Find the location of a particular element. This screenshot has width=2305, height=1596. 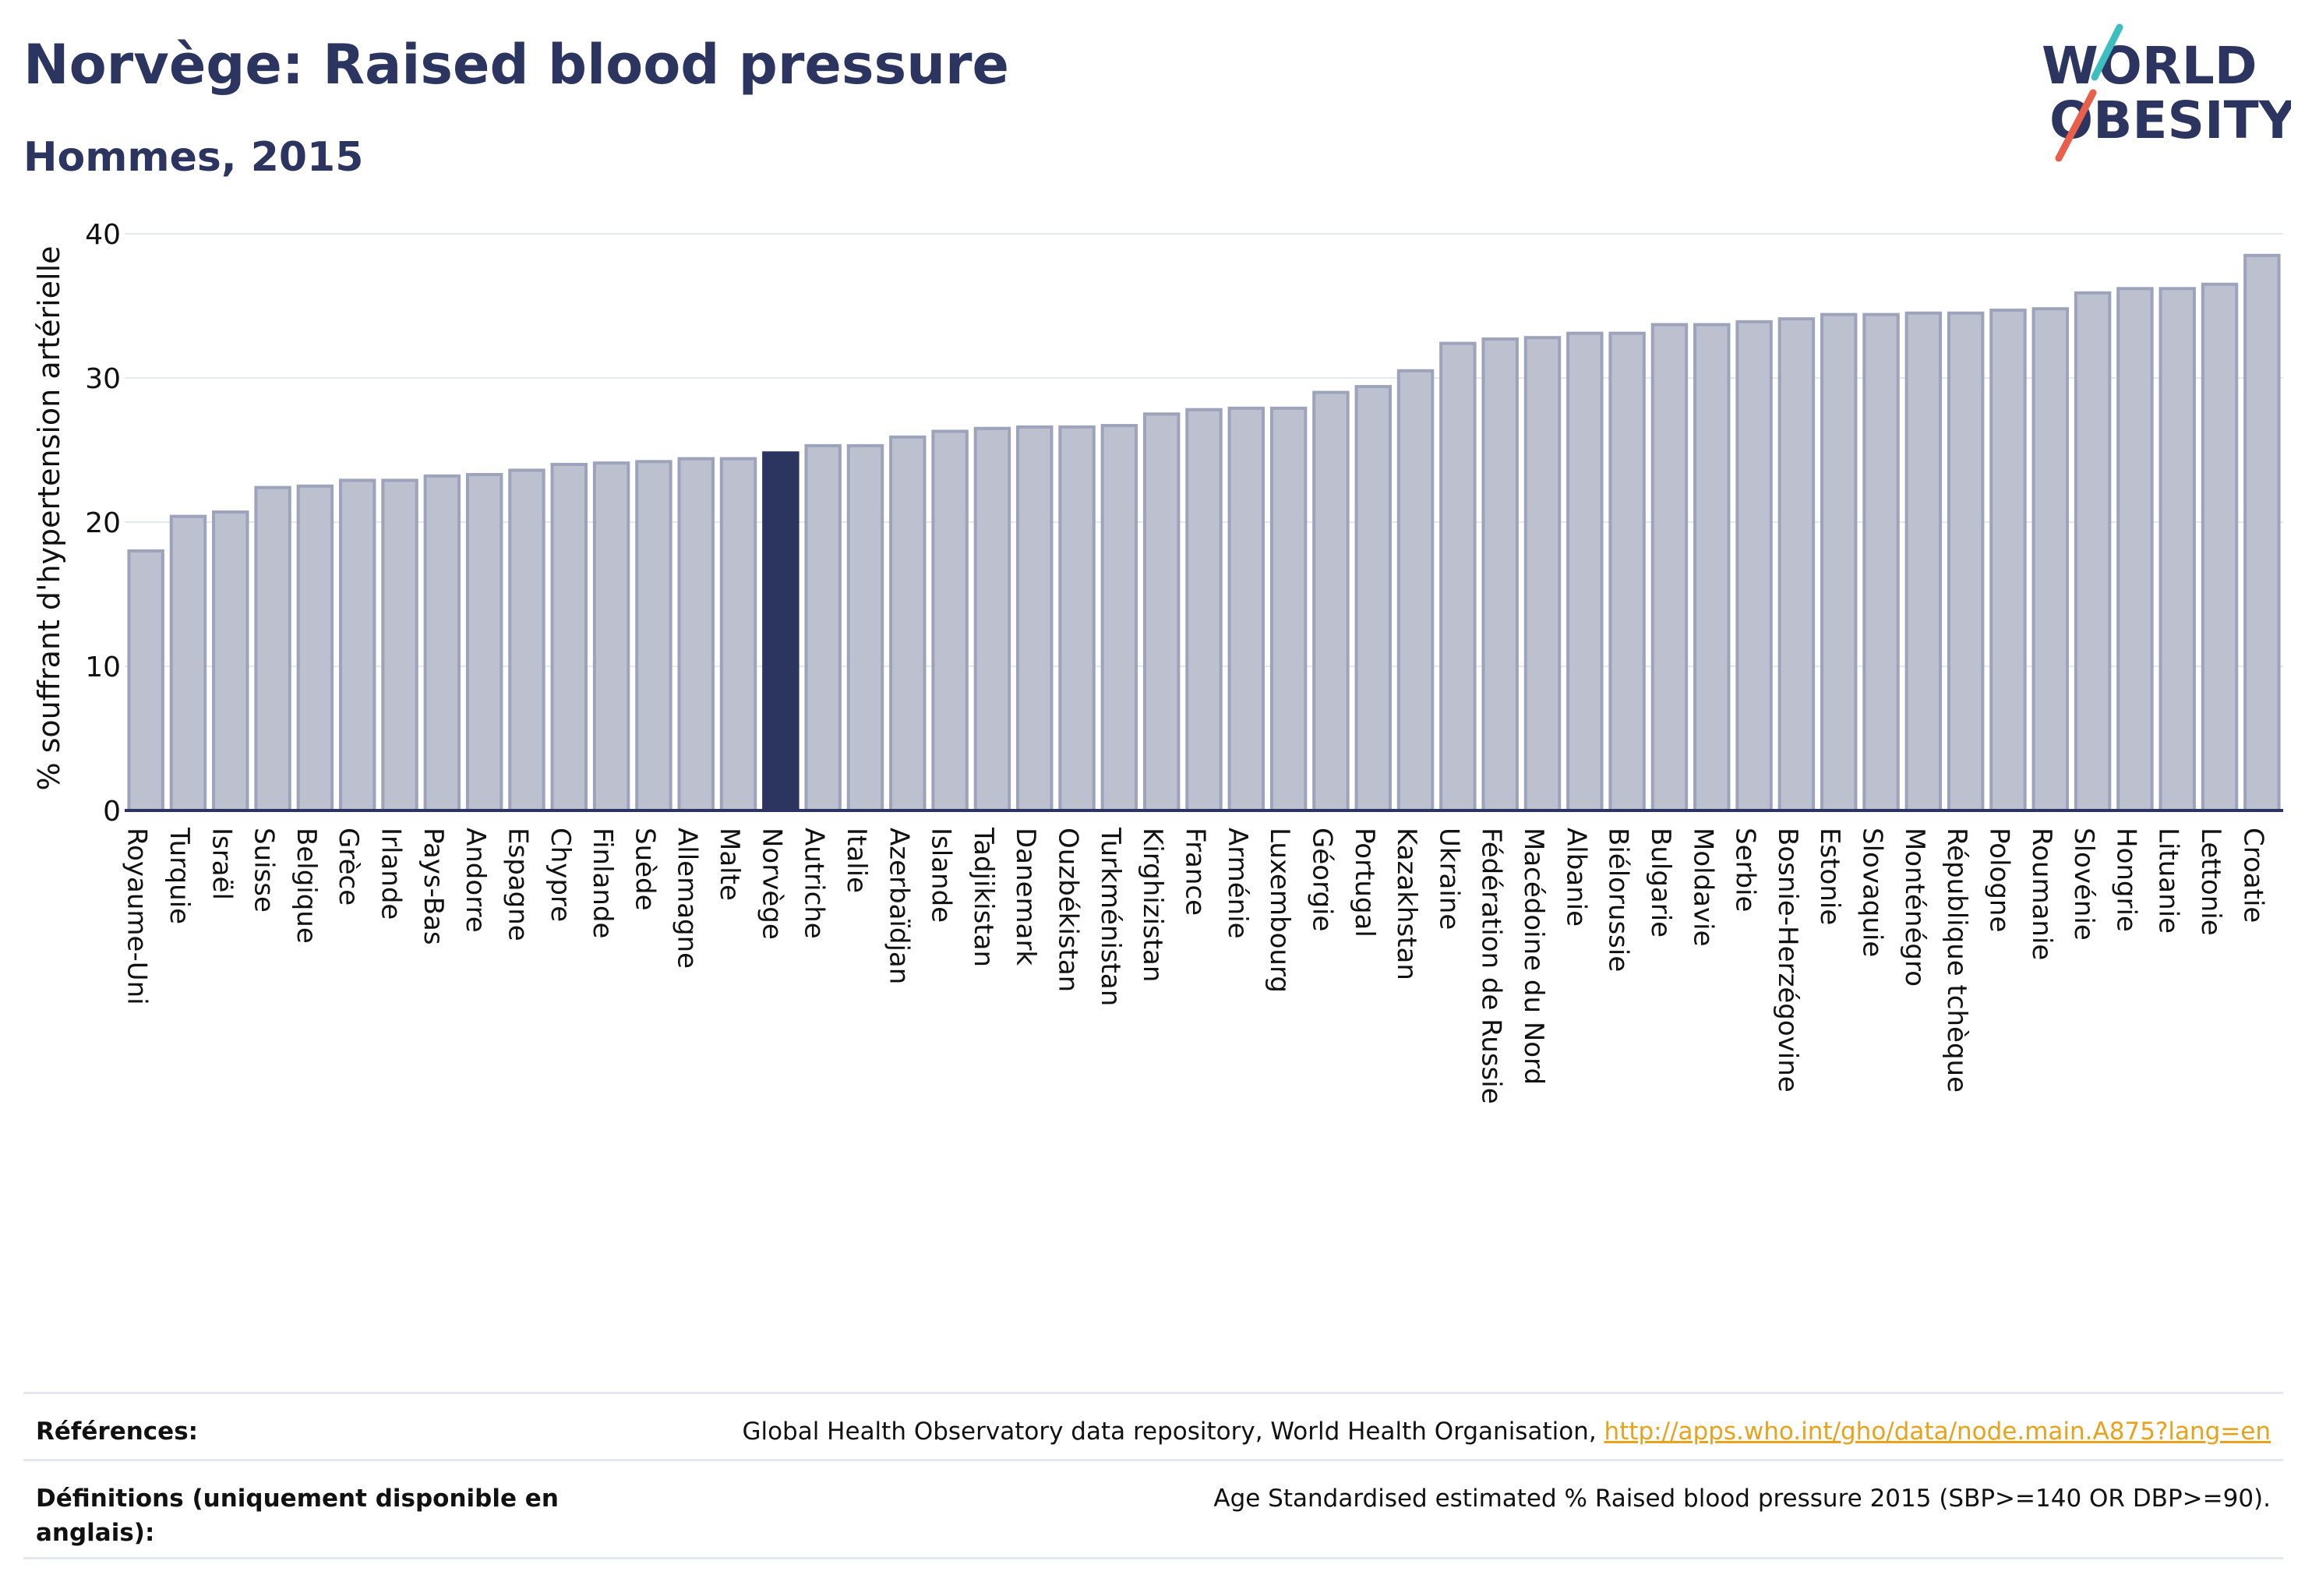

x-tick-label: Danemark is located at coordinates (1025, 897).